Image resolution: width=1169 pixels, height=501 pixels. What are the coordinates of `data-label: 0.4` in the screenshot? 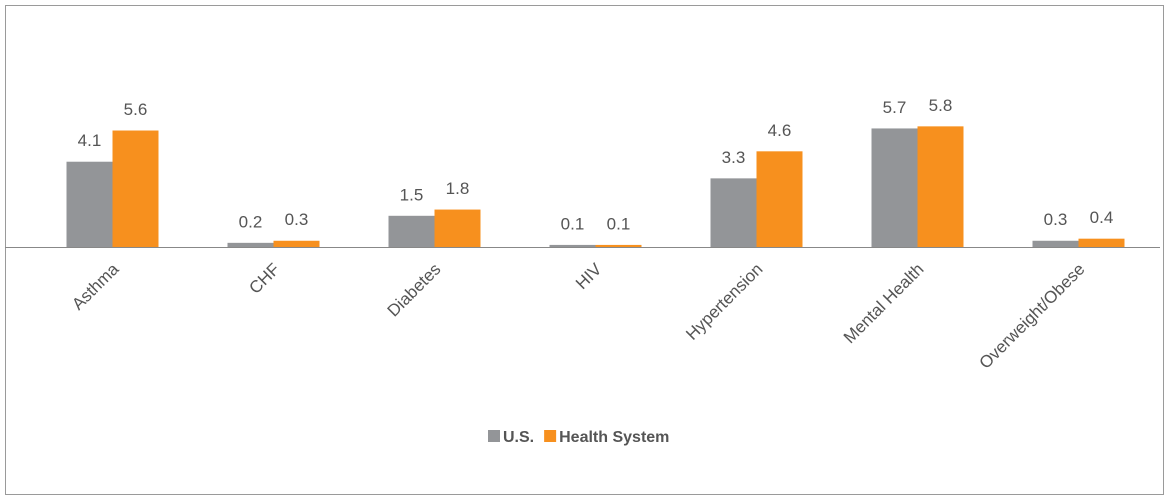 It's located at (1102, 217).